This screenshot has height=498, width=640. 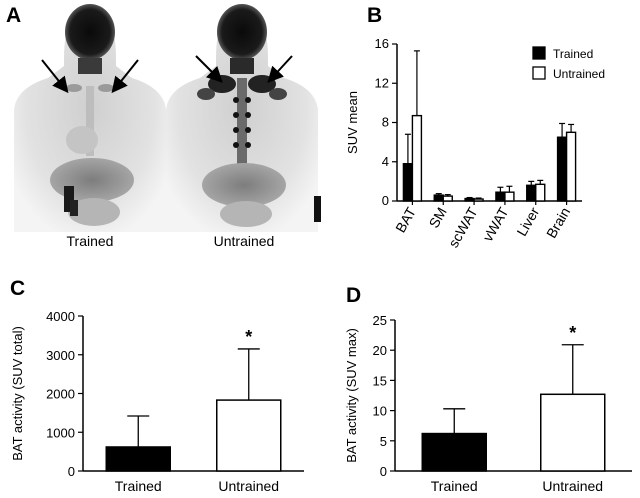 I want to click on pet-scan-untrained-image, so click(x=243, y=118).